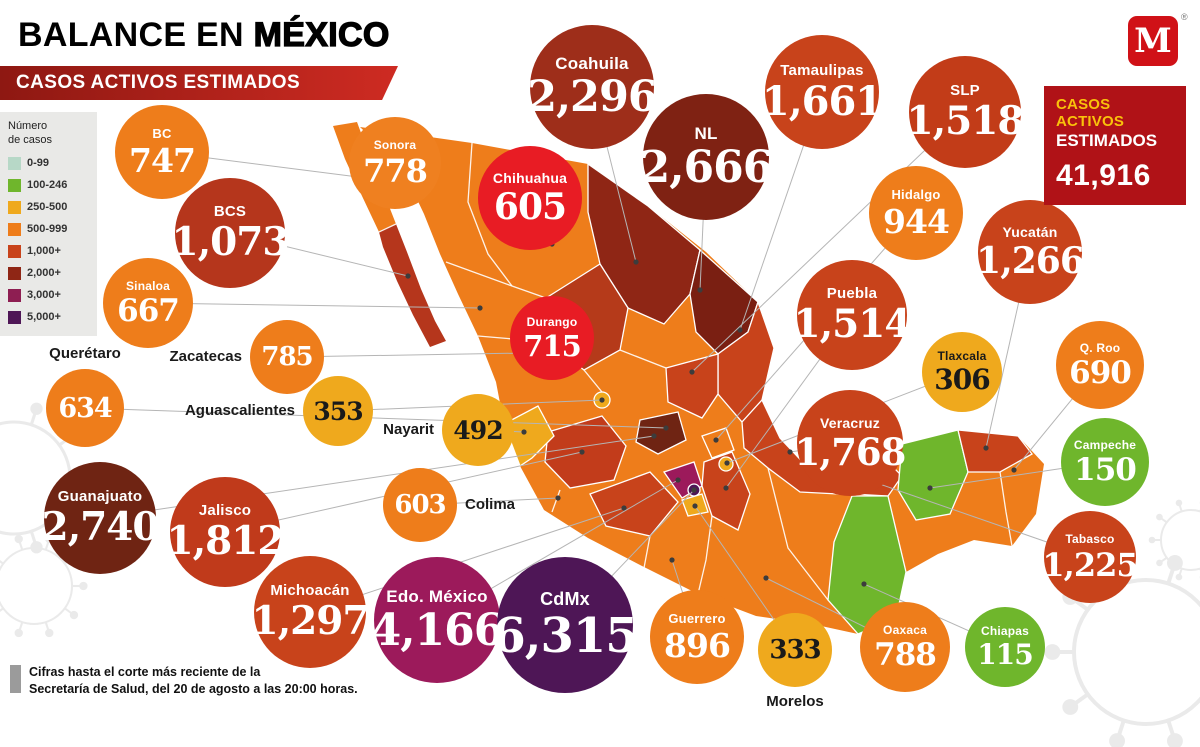 The height and width of the screenshot is (747, 1200). I want to click on state-bubble-durango: Durango 715, so click(552, 338).